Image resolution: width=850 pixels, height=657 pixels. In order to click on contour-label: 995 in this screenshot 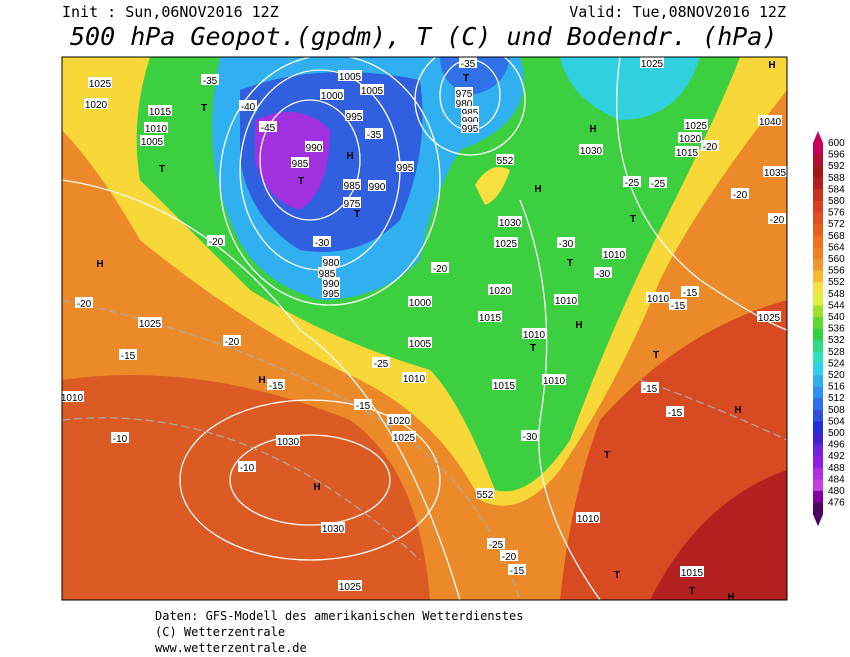, I will do `click(354, 117)`.